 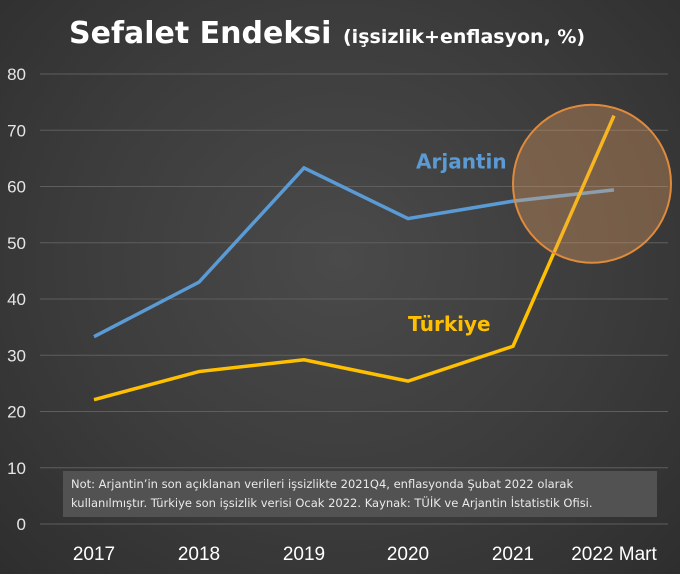 What do you see at coordinates (614, 554) in the screenshot?
I see `x-tick-label: 2022 Mart` at bounding box center [614, 554].